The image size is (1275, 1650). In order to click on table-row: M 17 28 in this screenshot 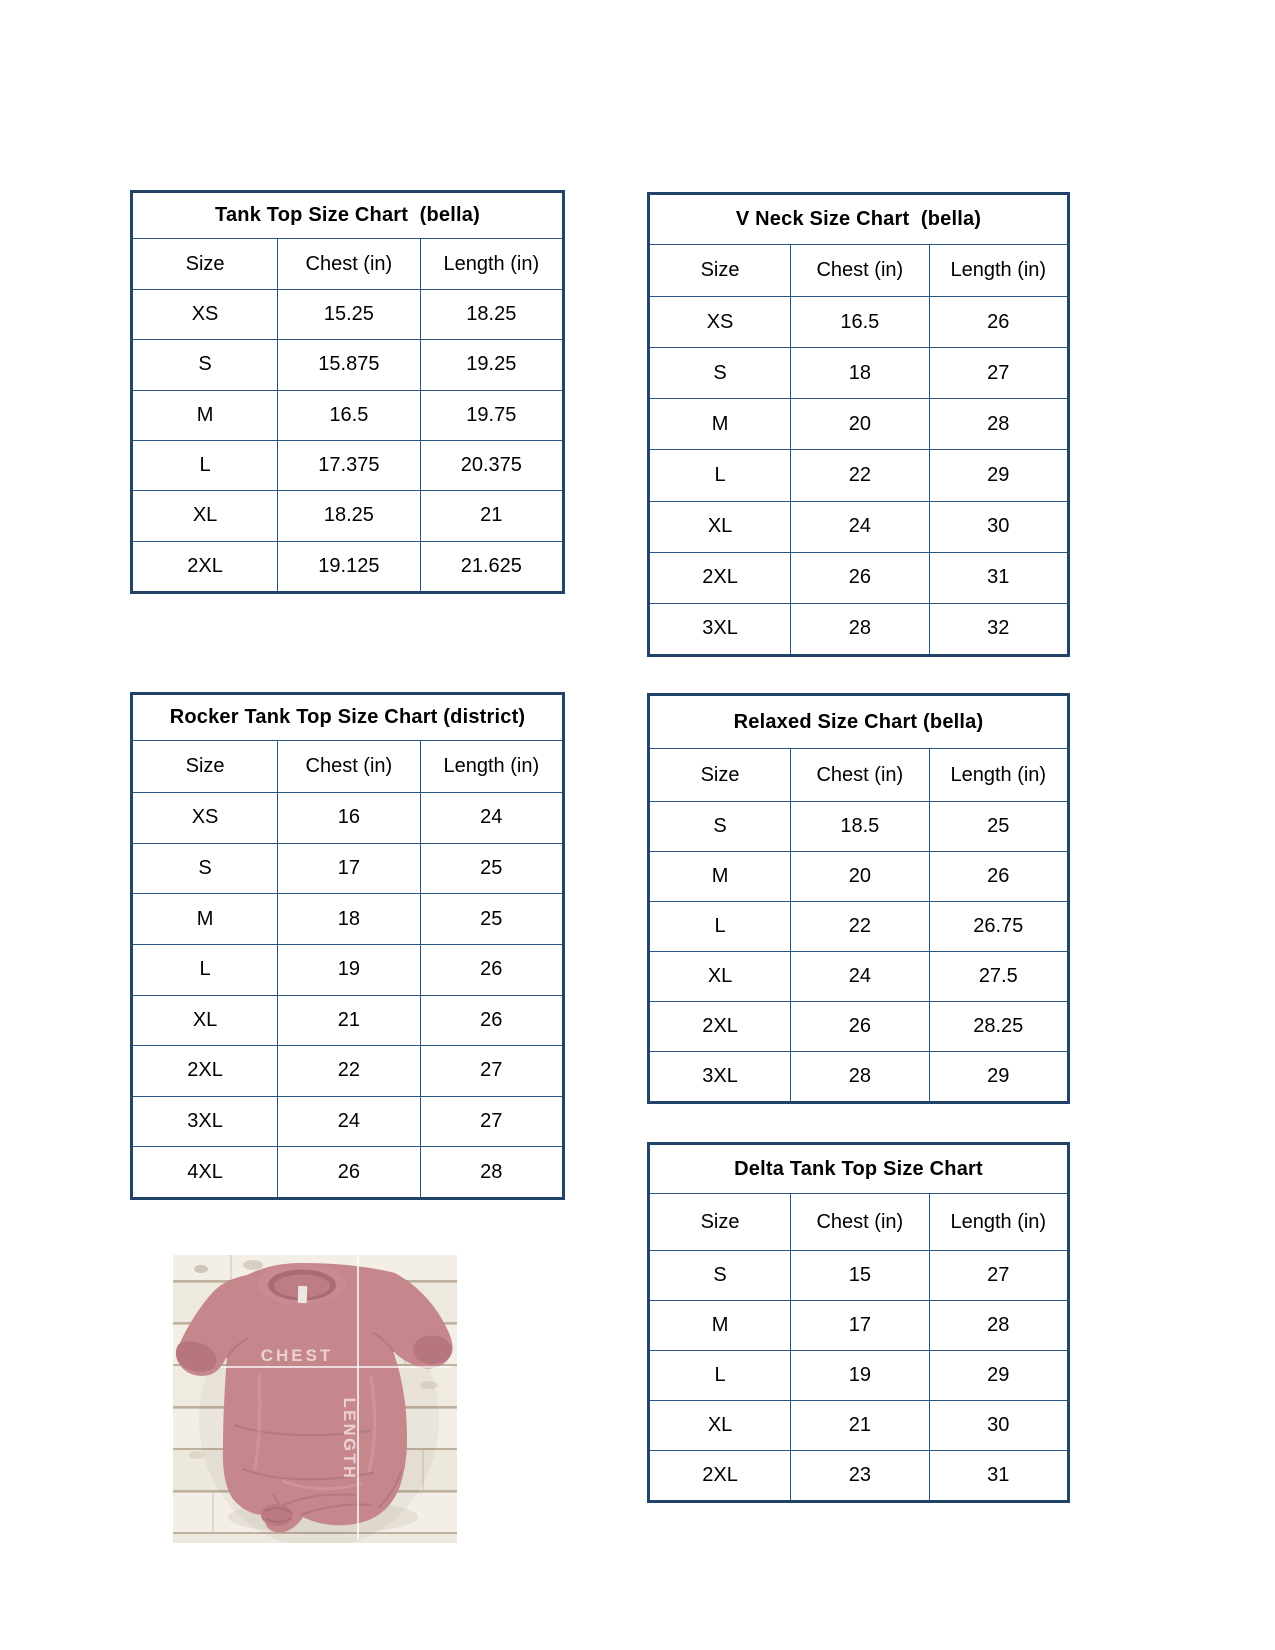, I will do `click(858, 1325)`.